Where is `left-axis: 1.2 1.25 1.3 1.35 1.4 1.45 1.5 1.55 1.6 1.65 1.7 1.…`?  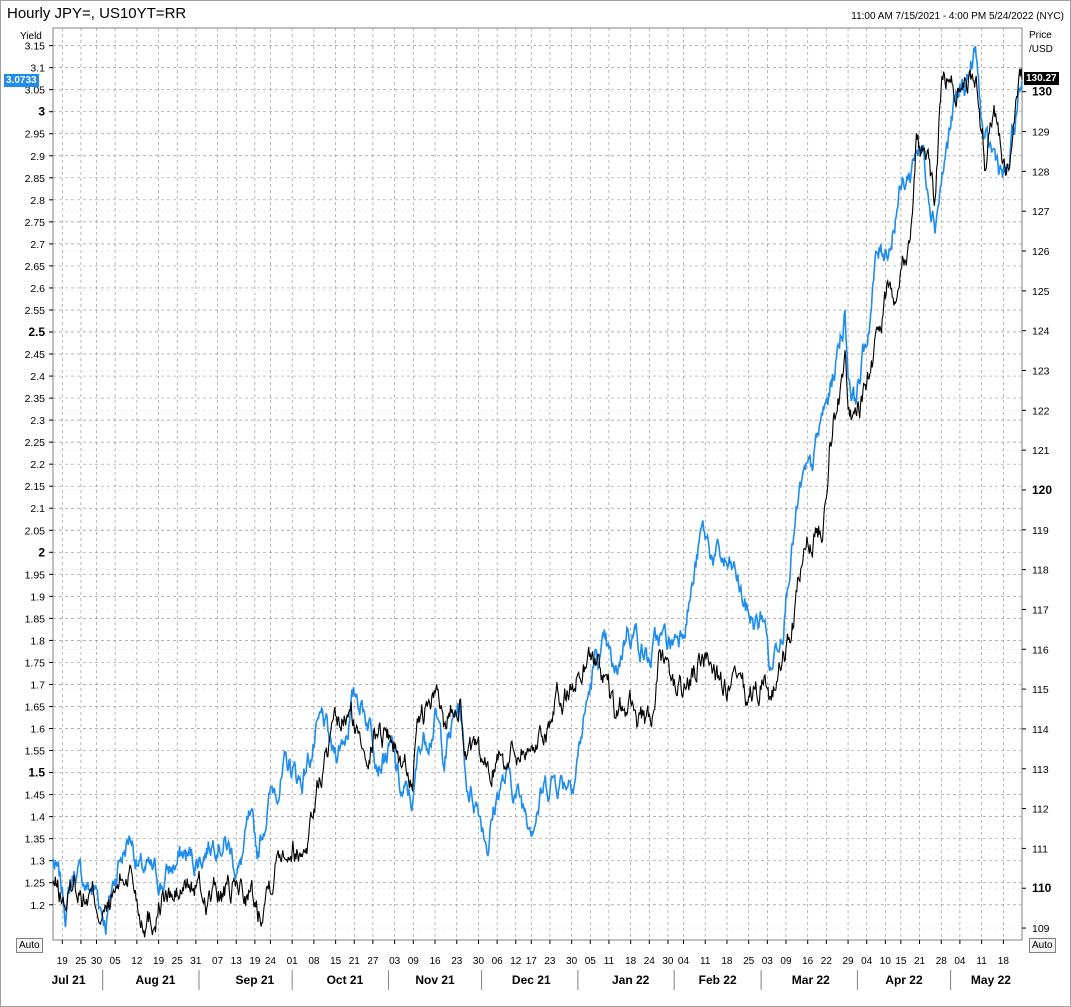 left-axis: 1.2 1.25 1.3 1.35 1.4 1.45 1.5 1.55 1.6 1.65 1.7 1.… is located at coordinates (36, 471).